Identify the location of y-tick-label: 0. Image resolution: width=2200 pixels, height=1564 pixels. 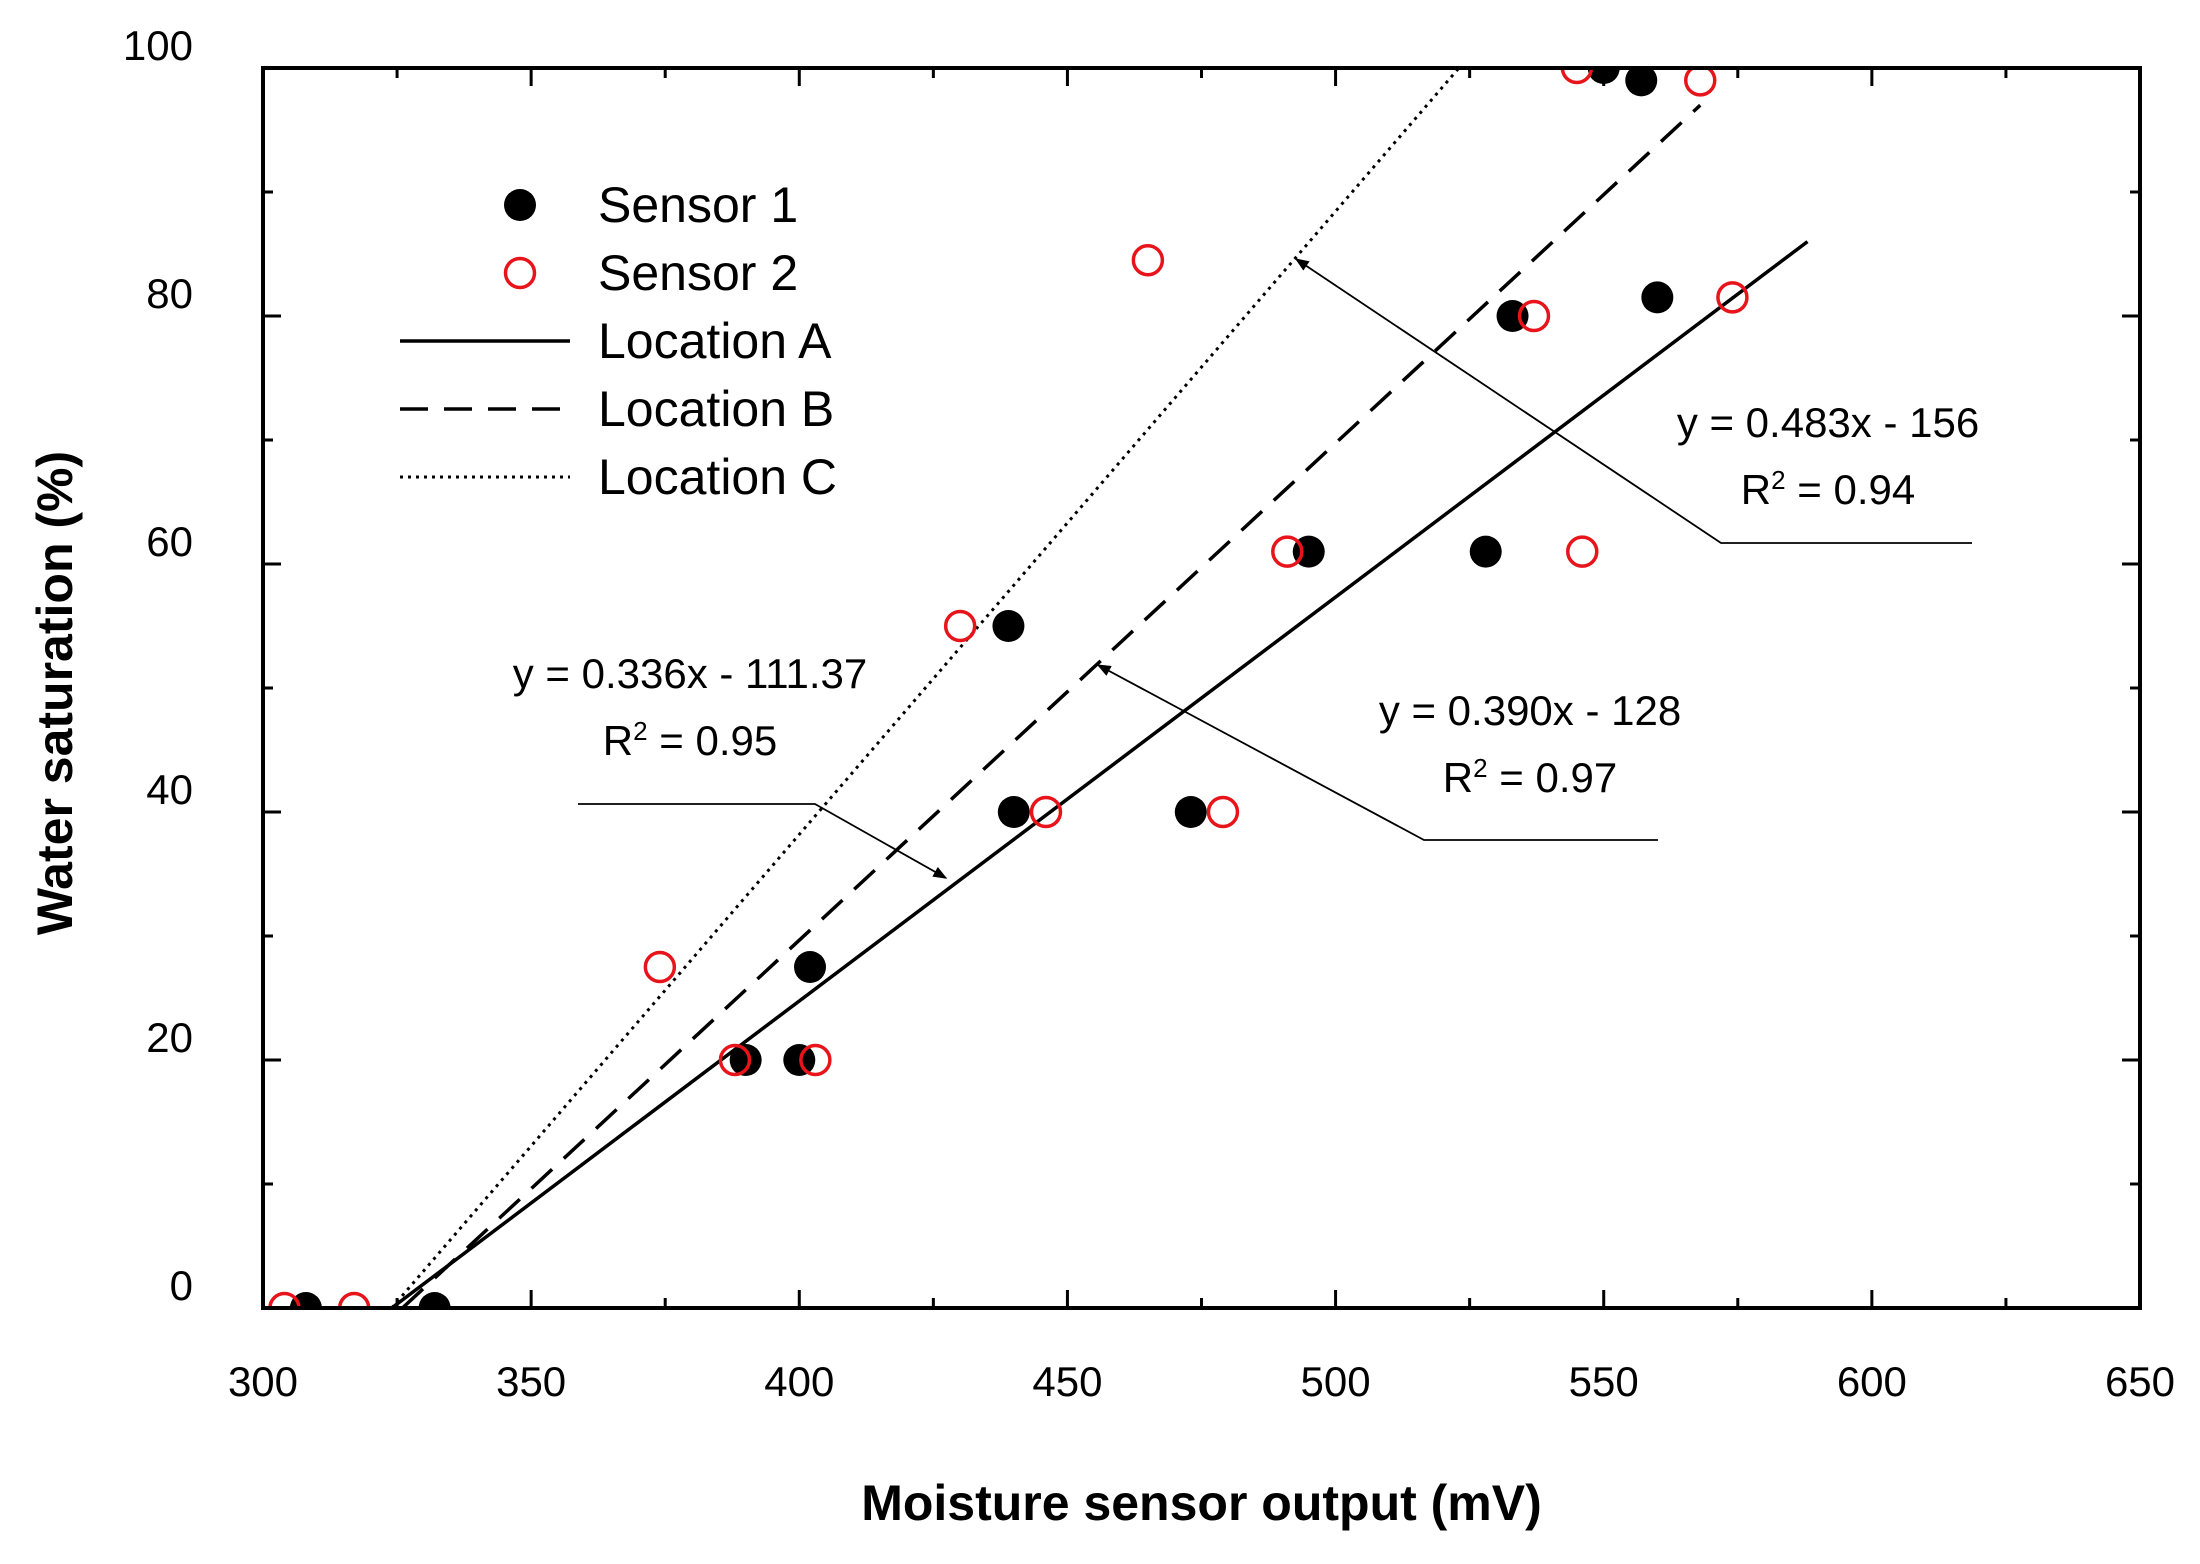
(181, 1285).